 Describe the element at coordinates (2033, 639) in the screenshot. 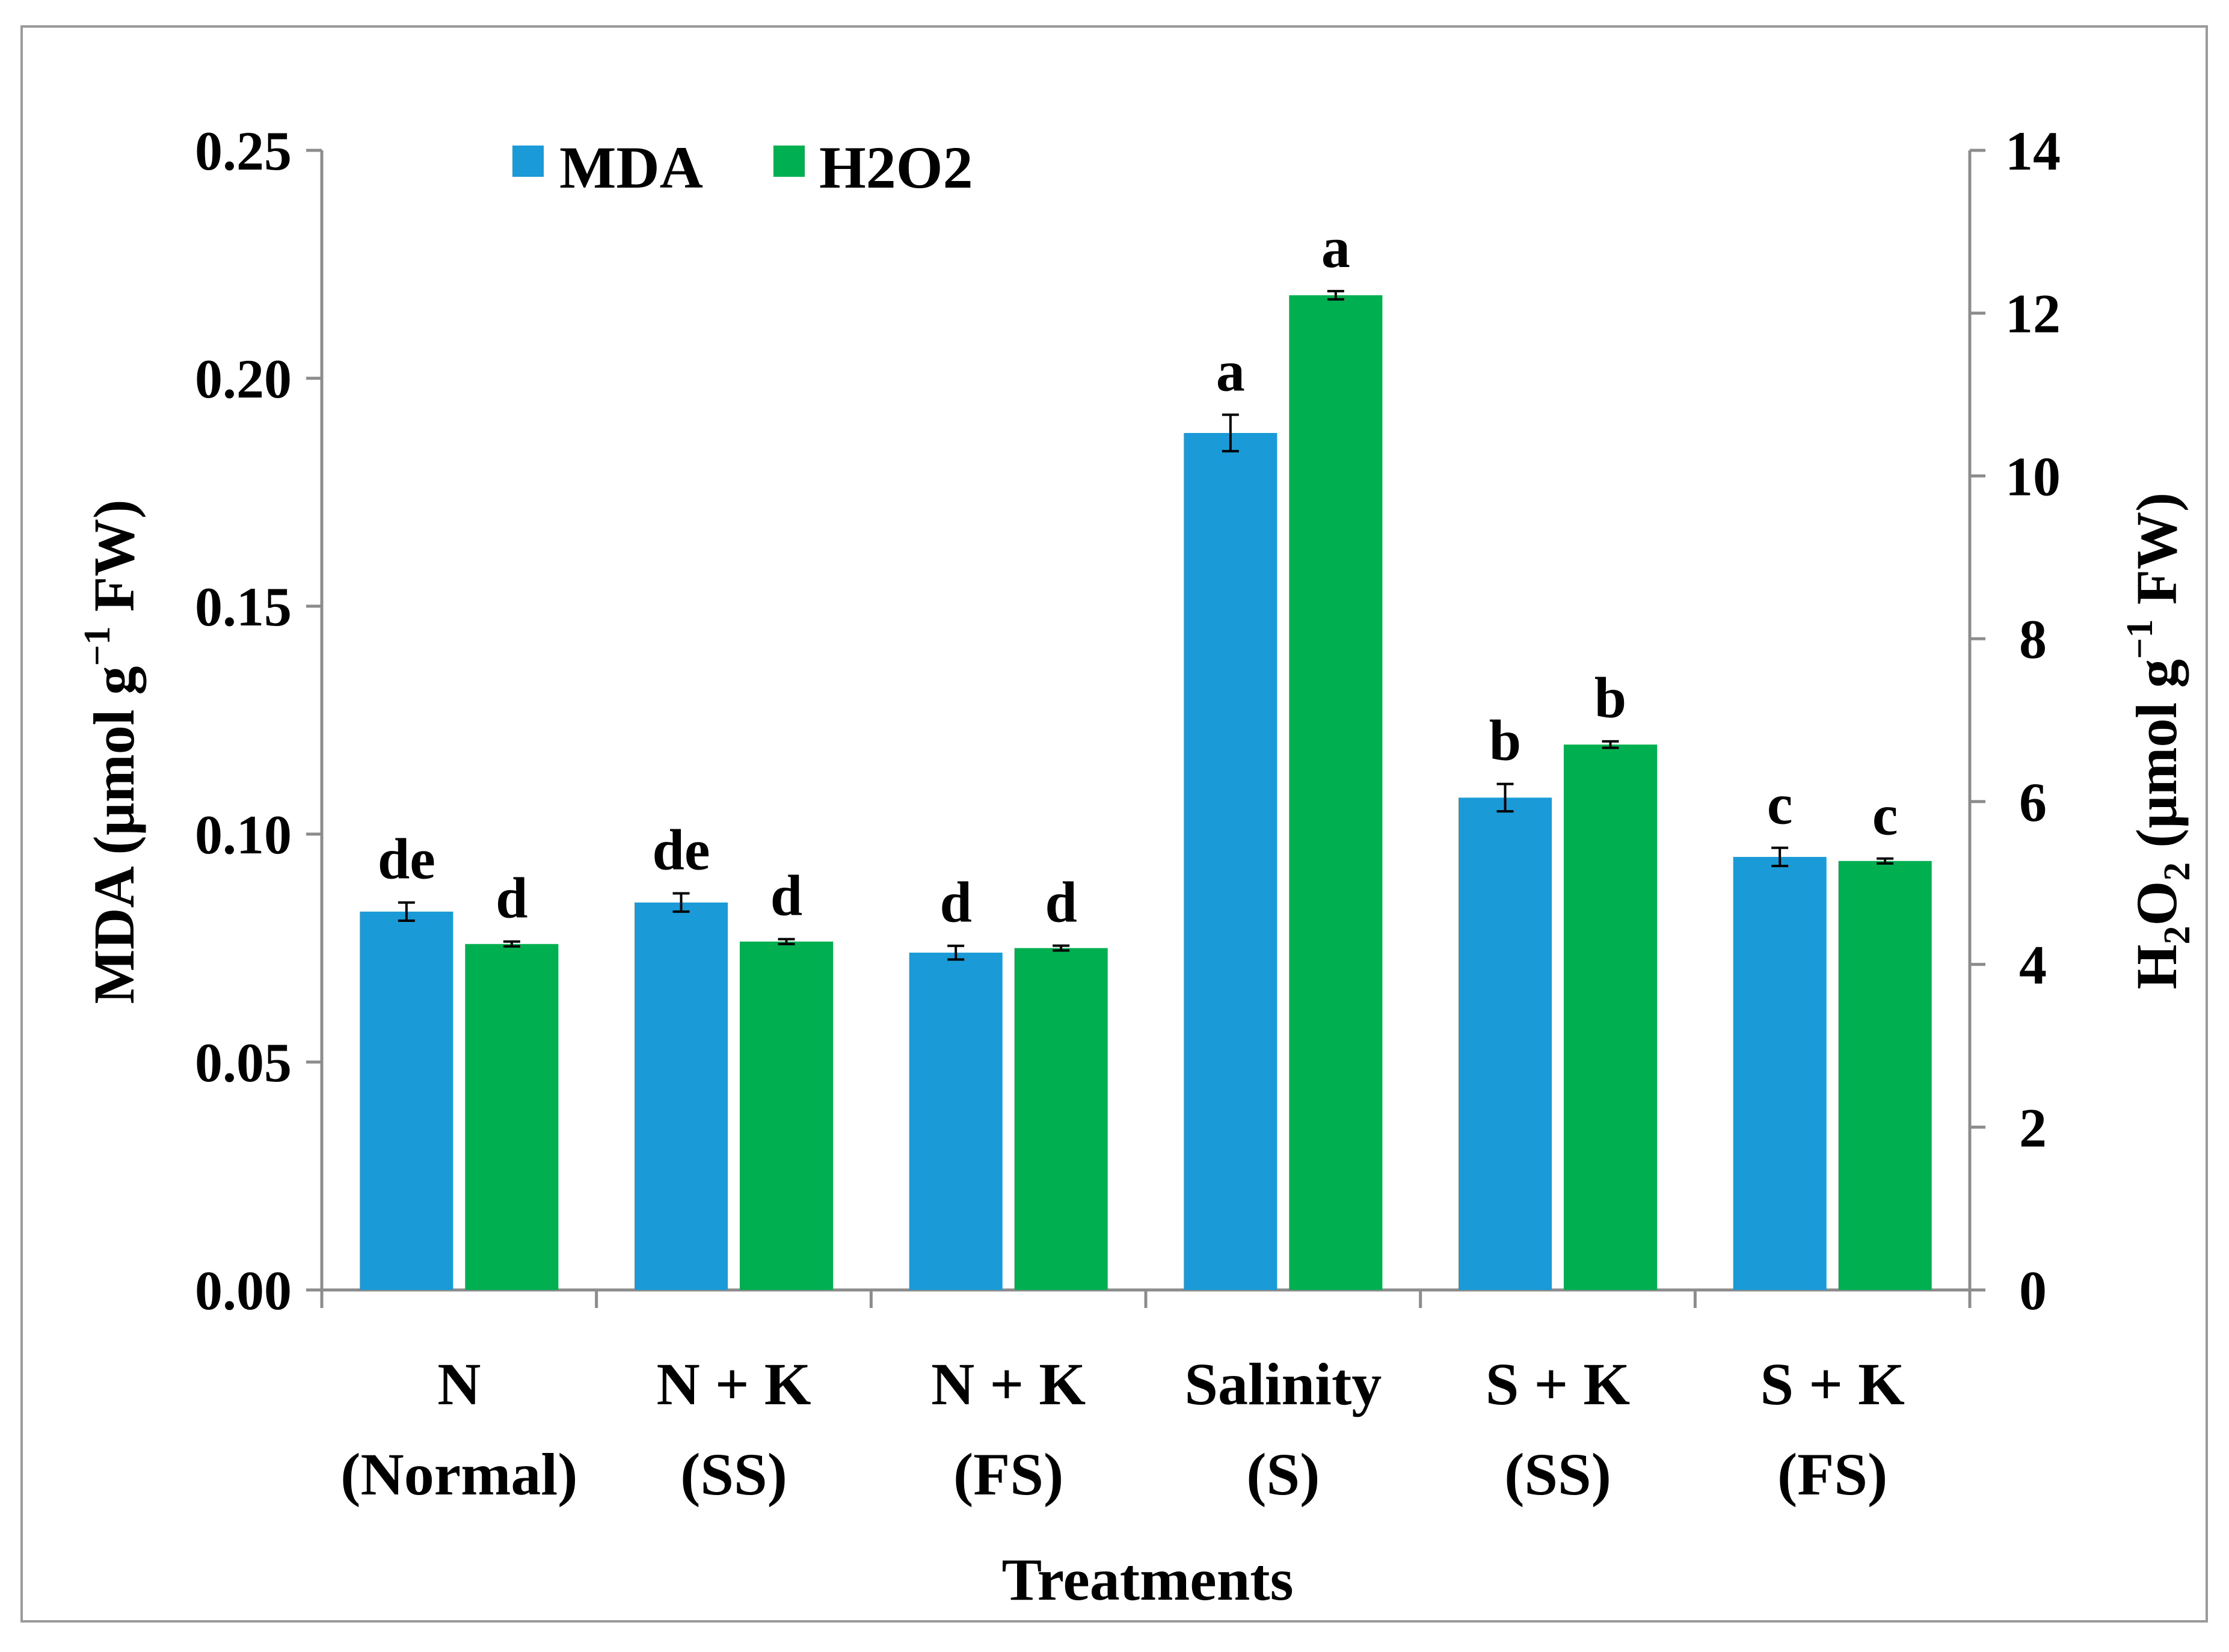

I see `right-tick-label: 8` at that location.